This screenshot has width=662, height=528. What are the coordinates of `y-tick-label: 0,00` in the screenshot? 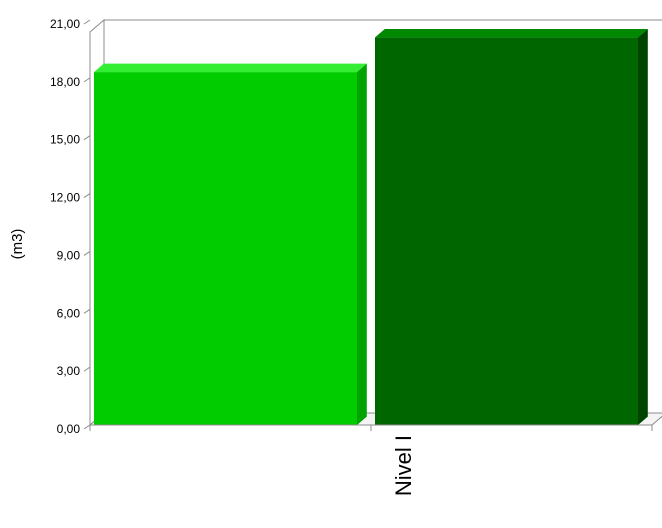 It's located at (69, 429).